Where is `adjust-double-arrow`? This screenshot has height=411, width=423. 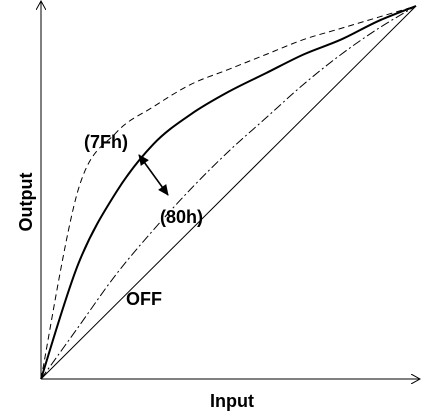 adjust-double-arrow is located at coordinates (153, 175).